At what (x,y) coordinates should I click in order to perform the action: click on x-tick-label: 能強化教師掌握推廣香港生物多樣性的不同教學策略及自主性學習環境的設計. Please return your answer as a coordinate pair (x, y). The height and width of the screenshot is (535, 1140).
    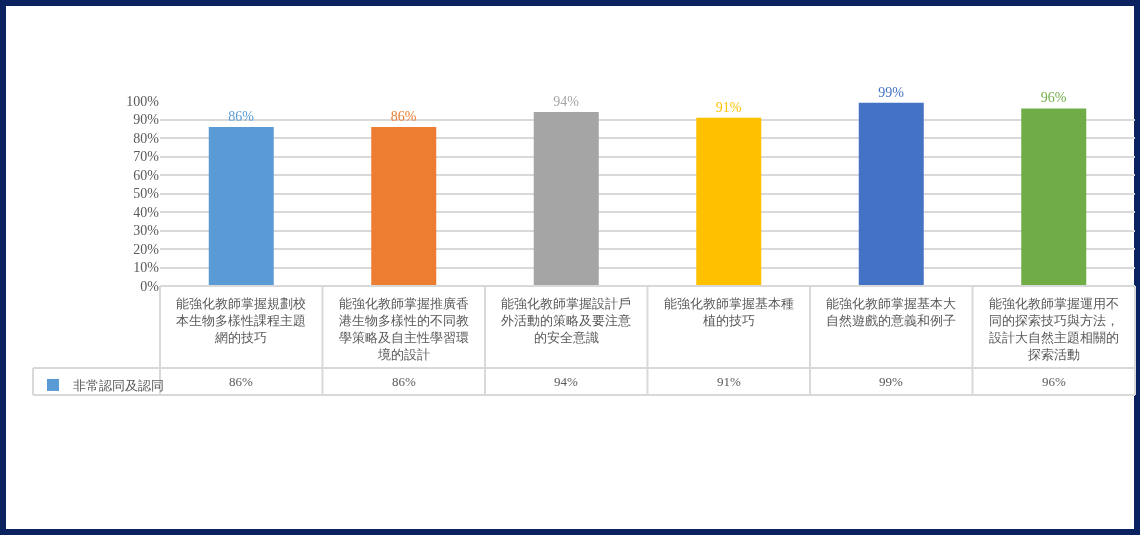
    Looking at the image, I should click on (403, 329).